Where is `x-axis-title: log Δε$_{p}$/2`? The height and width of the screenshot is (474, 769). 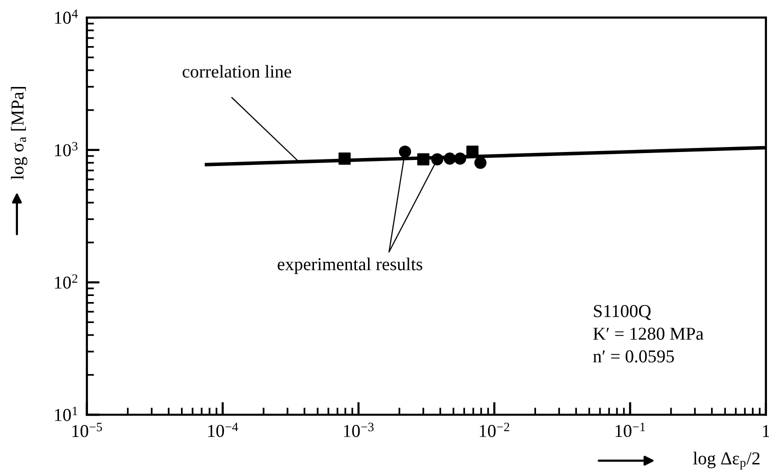 x-axis-title: log Δε$_{p}$/2 is located at coordinates (726, 461).